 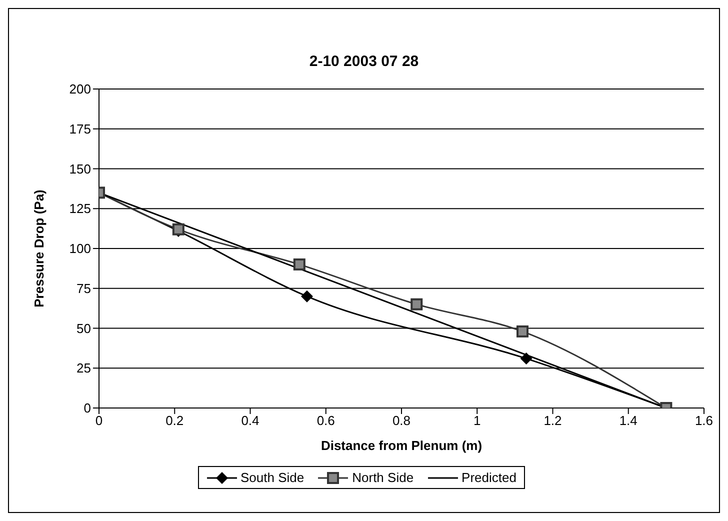 What do you see at coordinates (477, 420) in the screenshot?
I see `x-tick-label: 1` at bounding box center [477, 420].